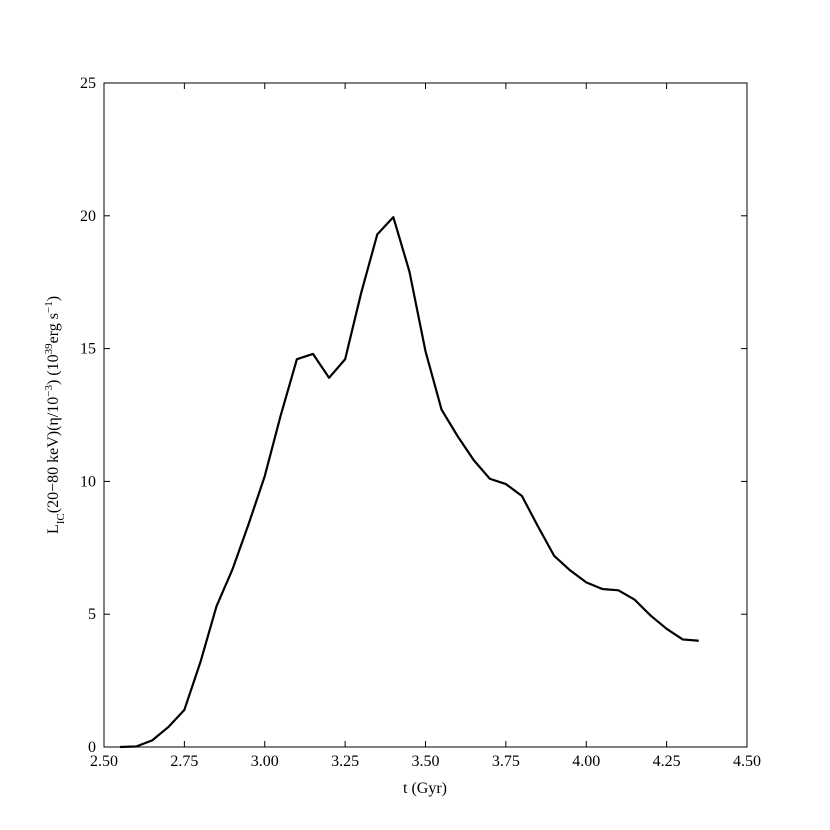 This screenshot has width=830, height=830. What do you see at coordinates (265, 761) in the screenshot?
I see `x-tick-label: 3.00` at bounding box center [265, 761].